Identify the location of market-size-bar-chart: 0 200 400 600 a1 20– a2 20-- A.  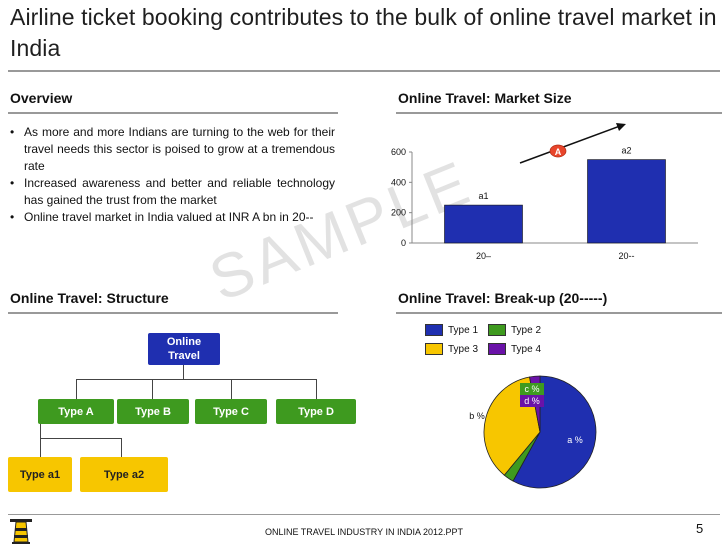
(544, 192).